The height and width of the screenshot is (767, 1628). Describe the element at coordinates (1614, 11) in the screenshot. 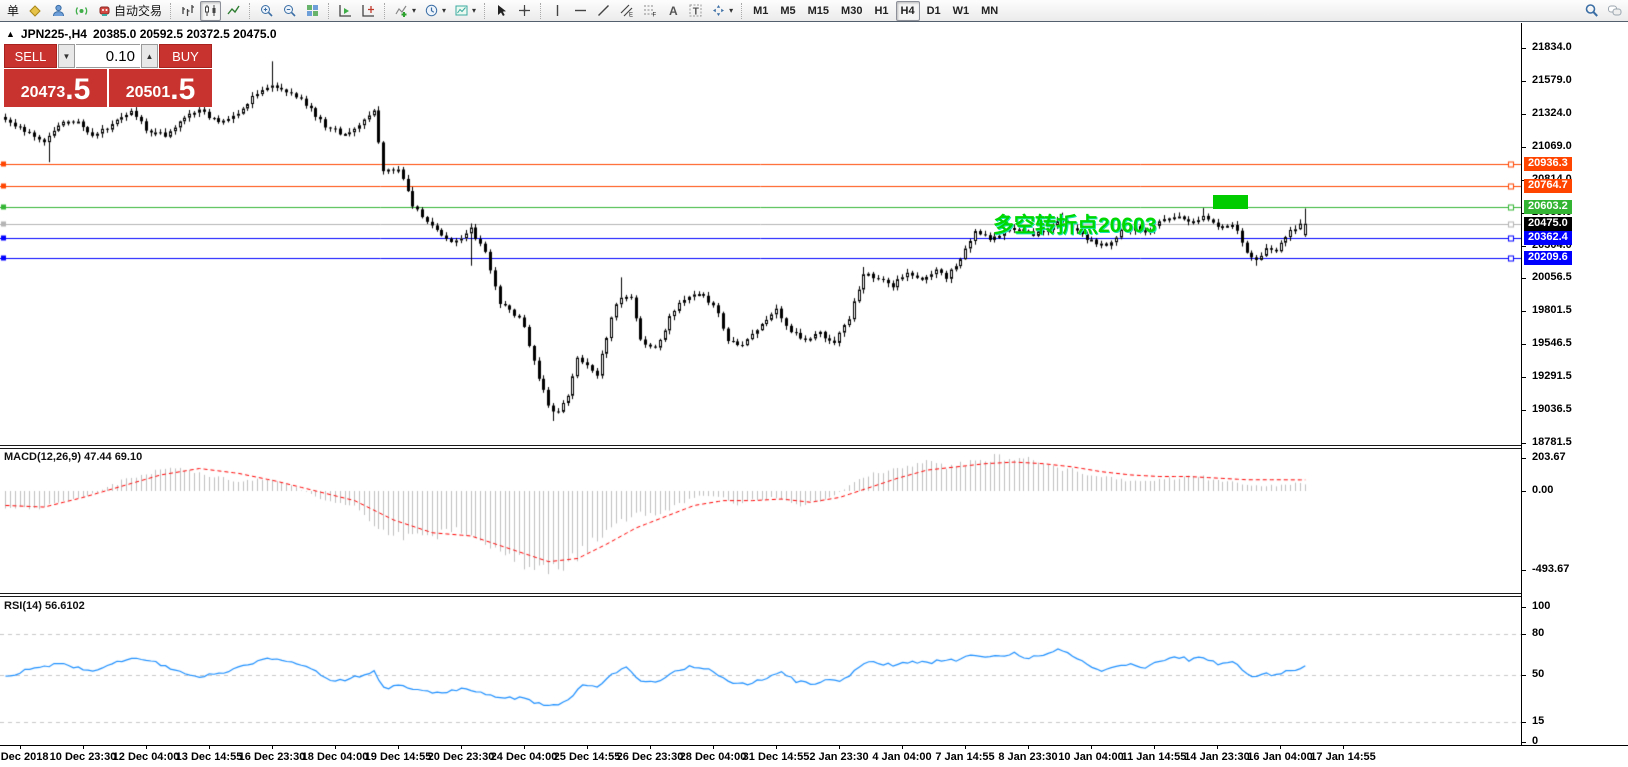

I see `chat-button` at that location.